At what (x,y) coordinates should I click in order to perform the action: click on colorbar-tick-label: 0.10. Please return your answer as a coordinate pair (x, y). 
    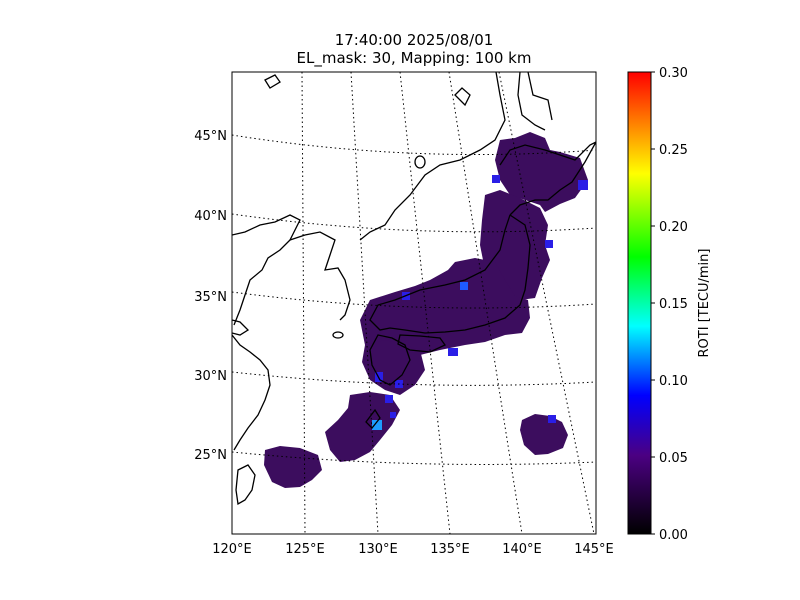
    Looking at the image, I should click on (673, 381).